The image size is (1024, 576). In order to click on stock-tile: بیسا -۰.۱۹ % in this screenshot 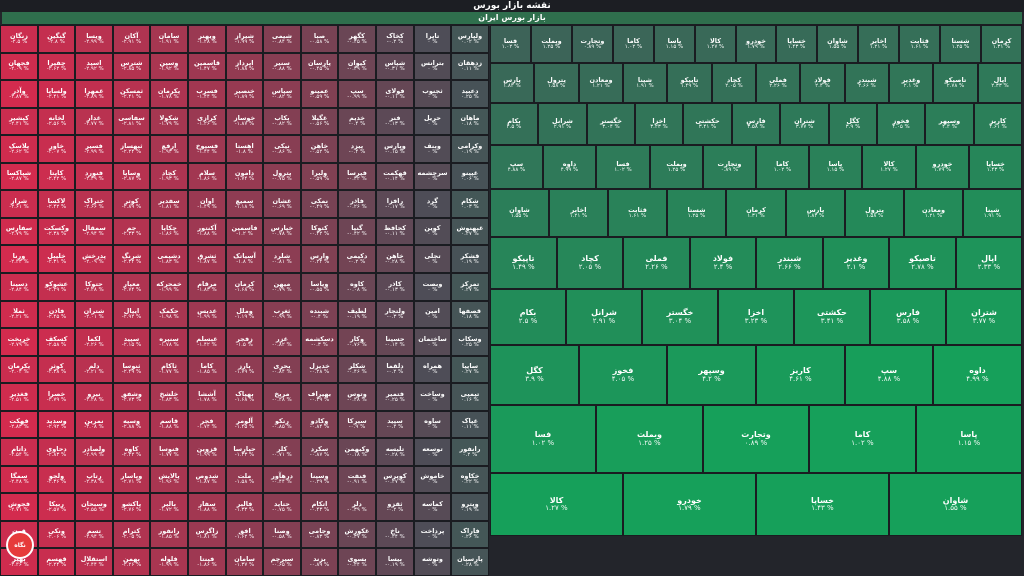, I will do `click(395, 562)`.